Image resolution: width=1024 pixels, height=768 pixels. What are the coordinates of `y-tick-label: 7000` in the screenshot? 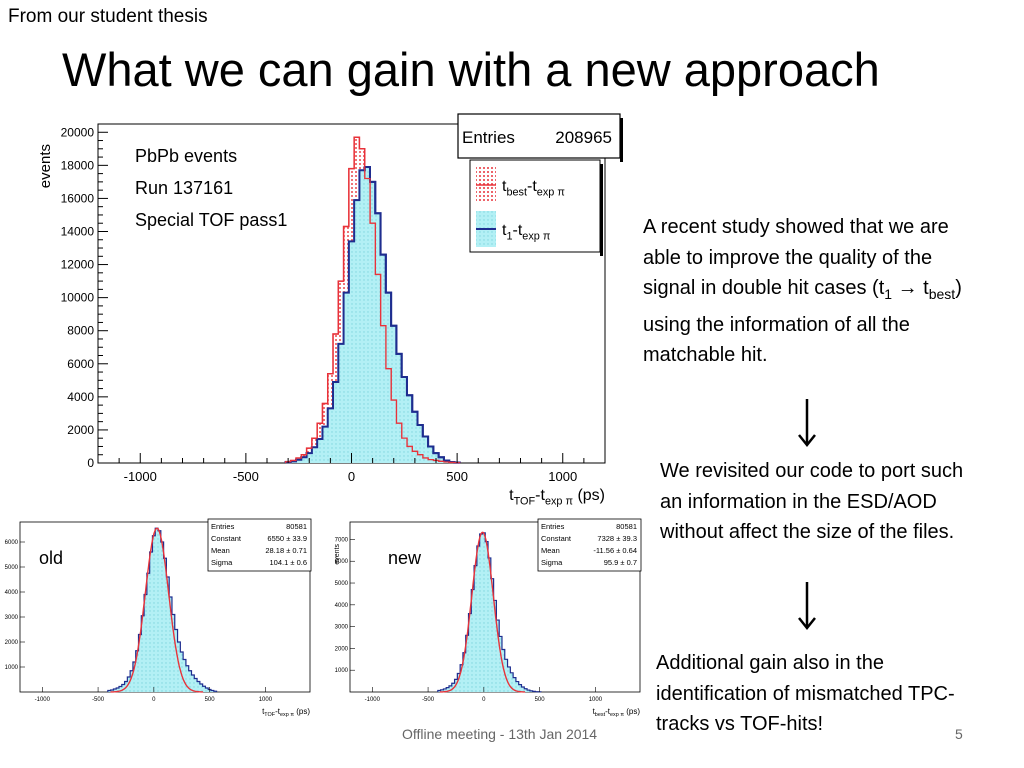 It's located at (342, 540).